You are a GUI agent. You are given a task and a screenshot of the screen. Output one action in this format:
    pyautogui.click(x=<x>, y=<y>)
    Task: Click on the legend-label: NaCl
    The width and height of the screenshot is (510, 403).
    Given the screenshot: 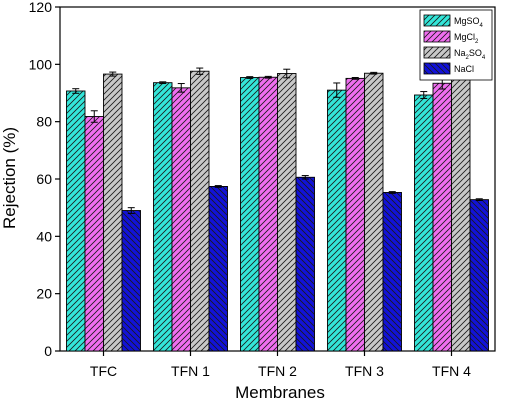 What is the action you would take?
    pyautogui.click(x=464, y=69)
    